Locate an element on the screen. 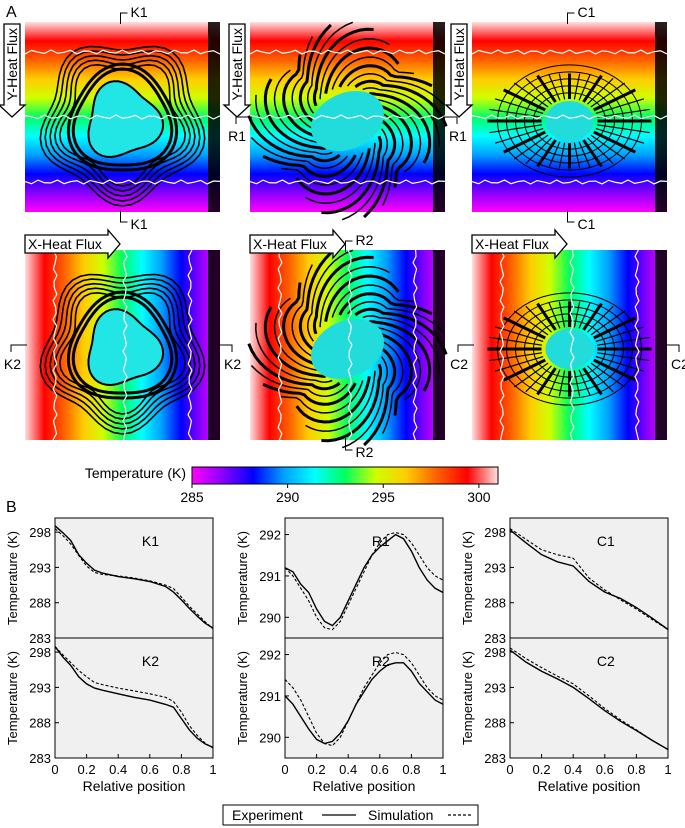  panel-b-label: B is located at coordinates (11, 507).